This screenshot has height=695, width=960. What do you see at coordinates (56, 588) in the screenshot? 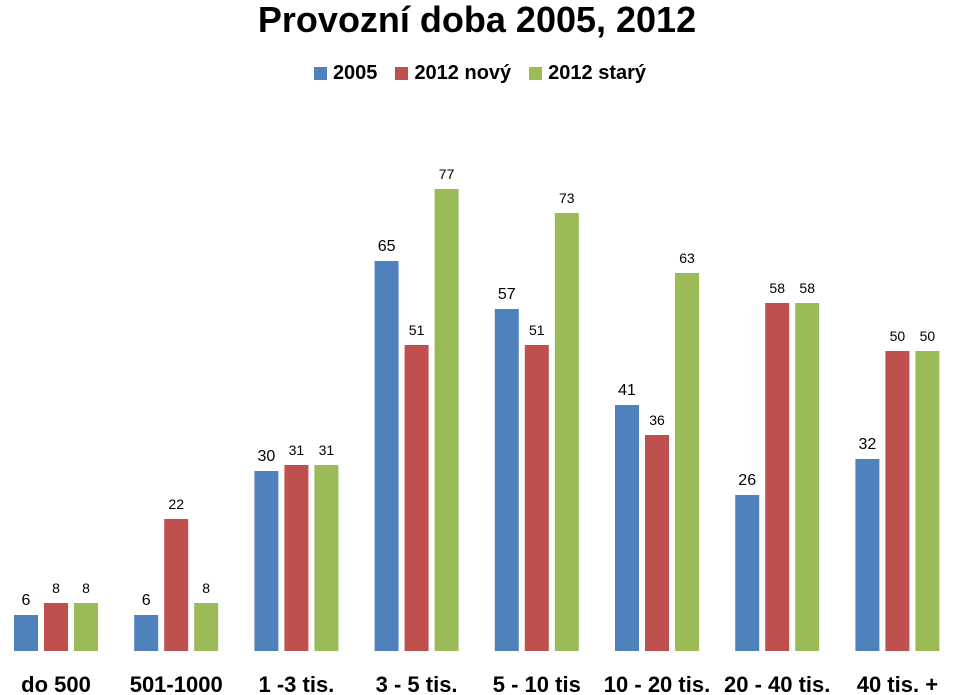
I see `data-label-0-1: 8` at bounding box center [56, 588].